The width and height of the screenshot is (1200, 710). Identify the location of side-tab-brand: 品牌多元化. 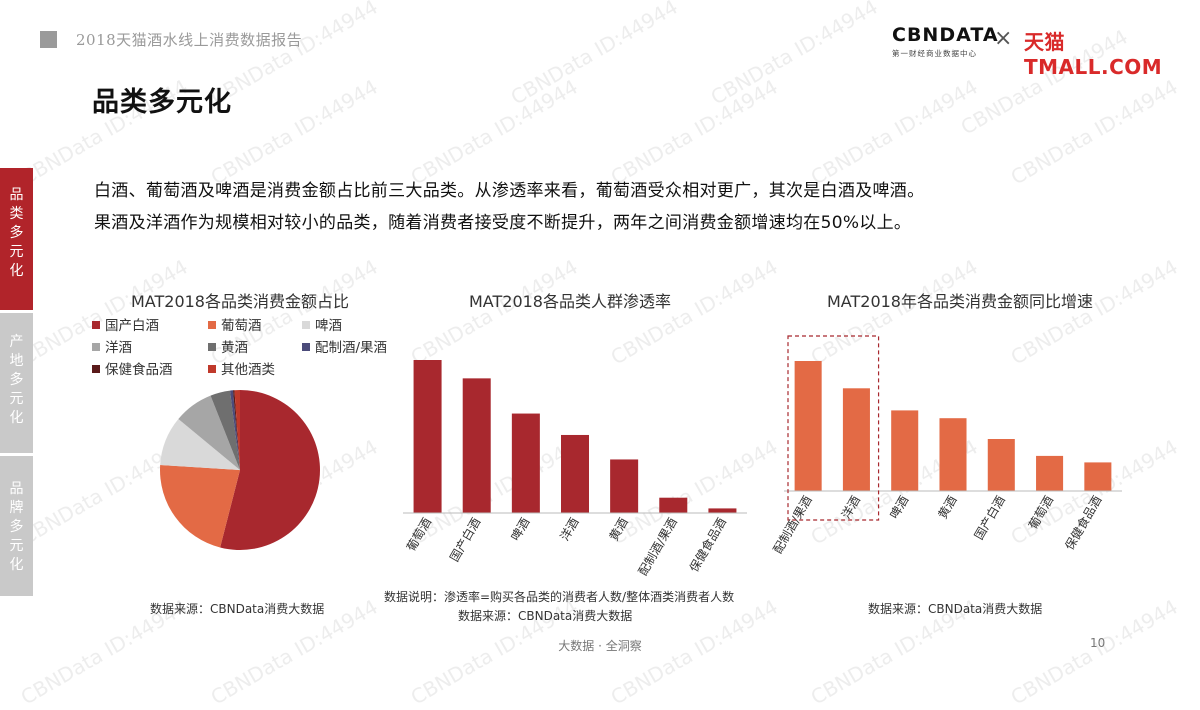
(16, 526).